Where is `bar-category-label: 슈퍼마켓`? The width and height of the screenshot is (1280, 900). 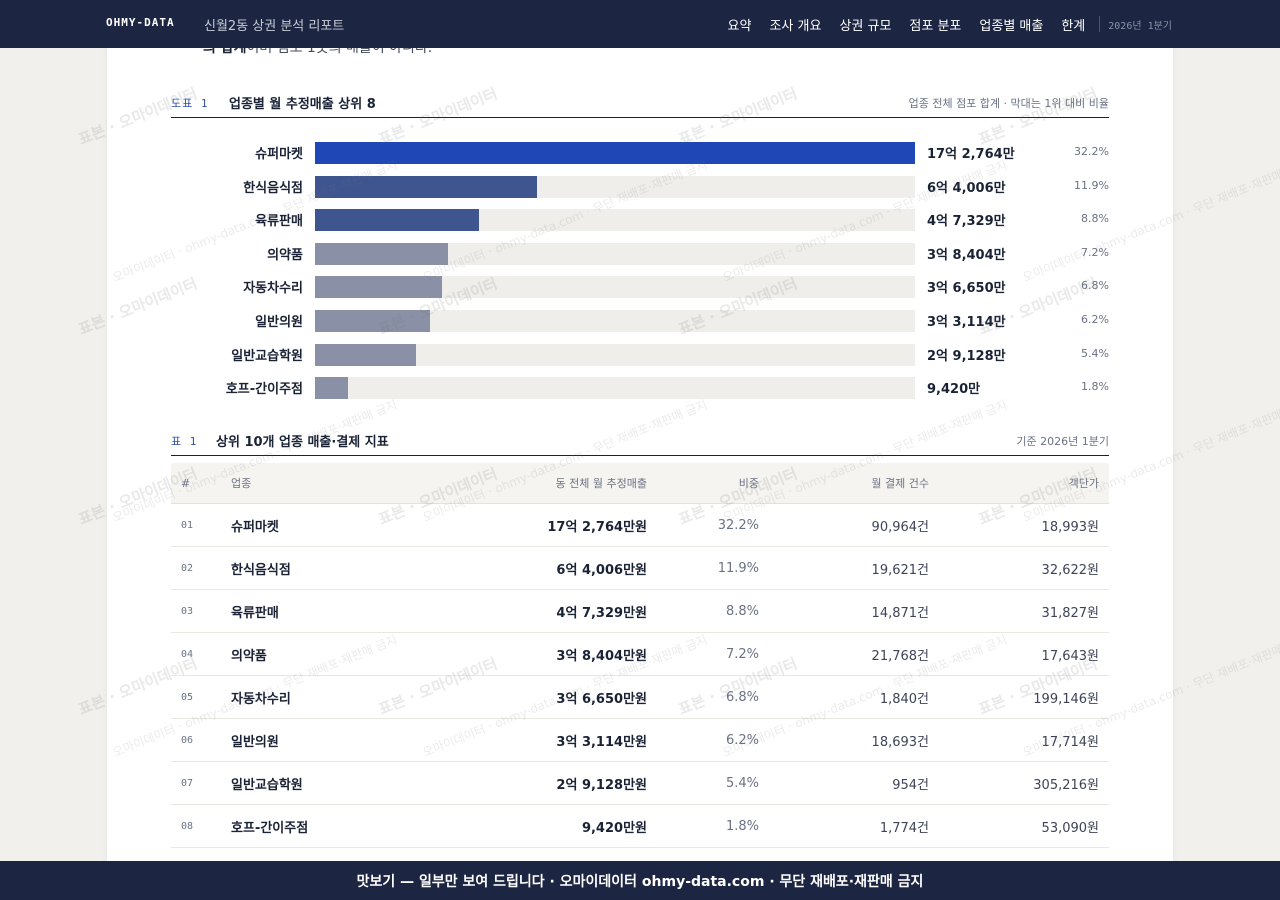
bar-category-label: 슈퍼마켓 is located at coordinates (279, 154).